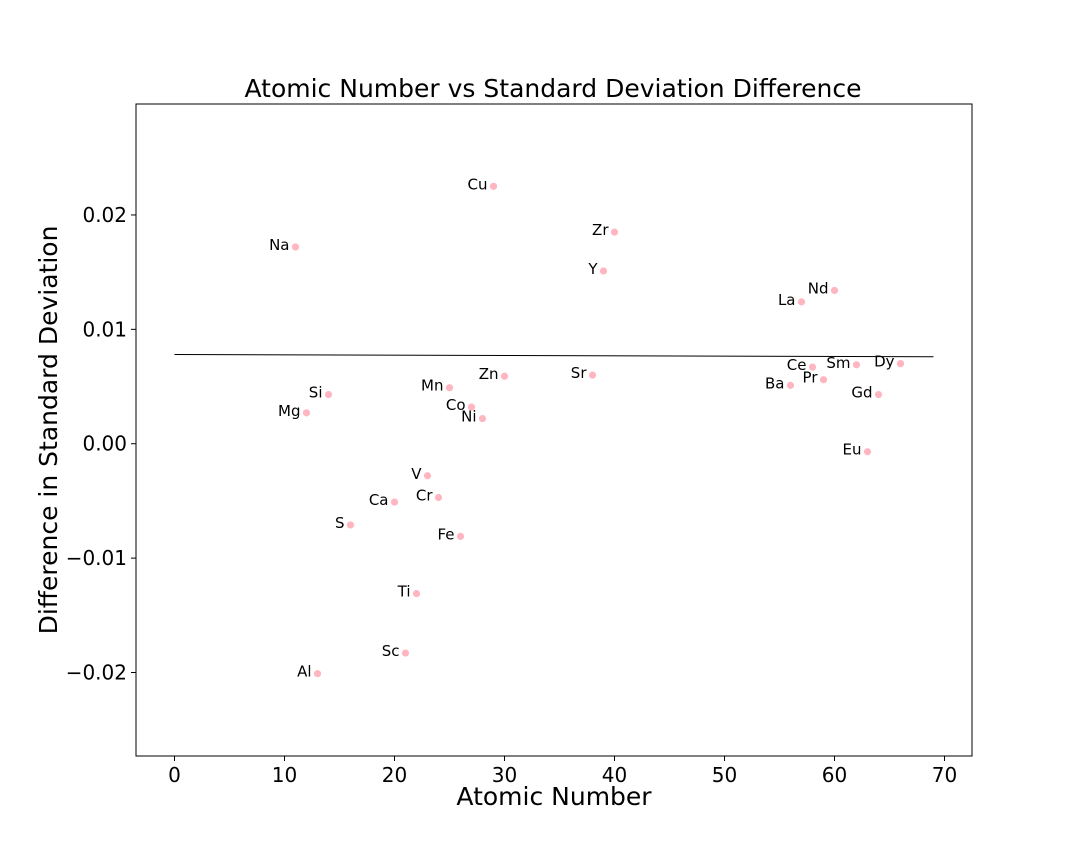 This screenshot has width=1080, height=864. I want to click on point-label-ti: Ti, so click(404, 592).